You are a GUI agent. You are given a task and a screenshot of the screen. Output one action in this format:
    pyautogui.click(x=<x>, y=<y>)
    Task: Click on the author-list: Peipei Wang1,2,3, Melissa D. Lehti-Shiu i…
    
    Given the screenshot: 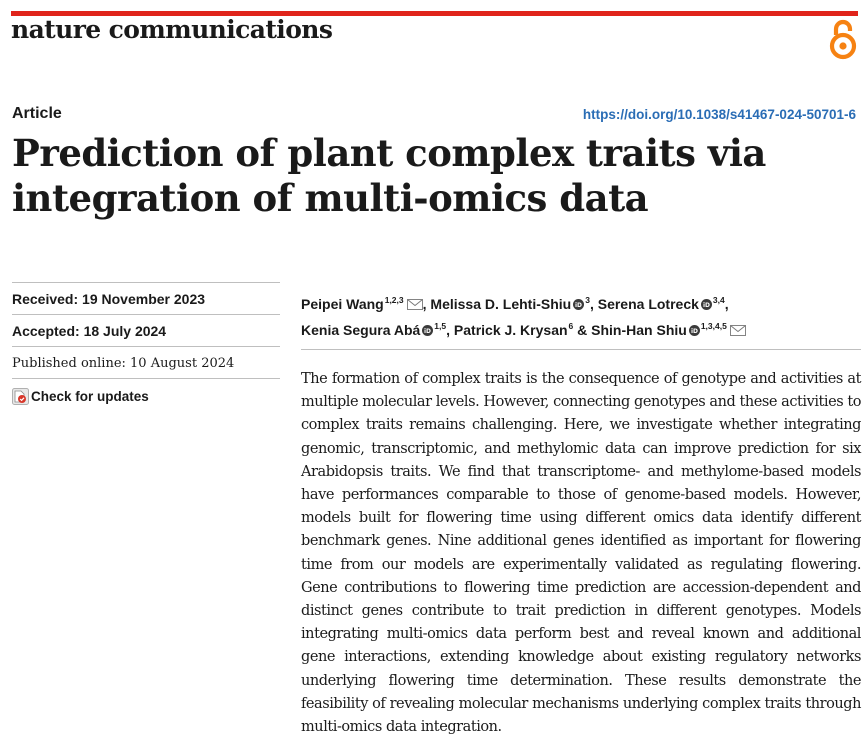 What is the action you would take?
    pyautogui.click(x=581, y=315)
    